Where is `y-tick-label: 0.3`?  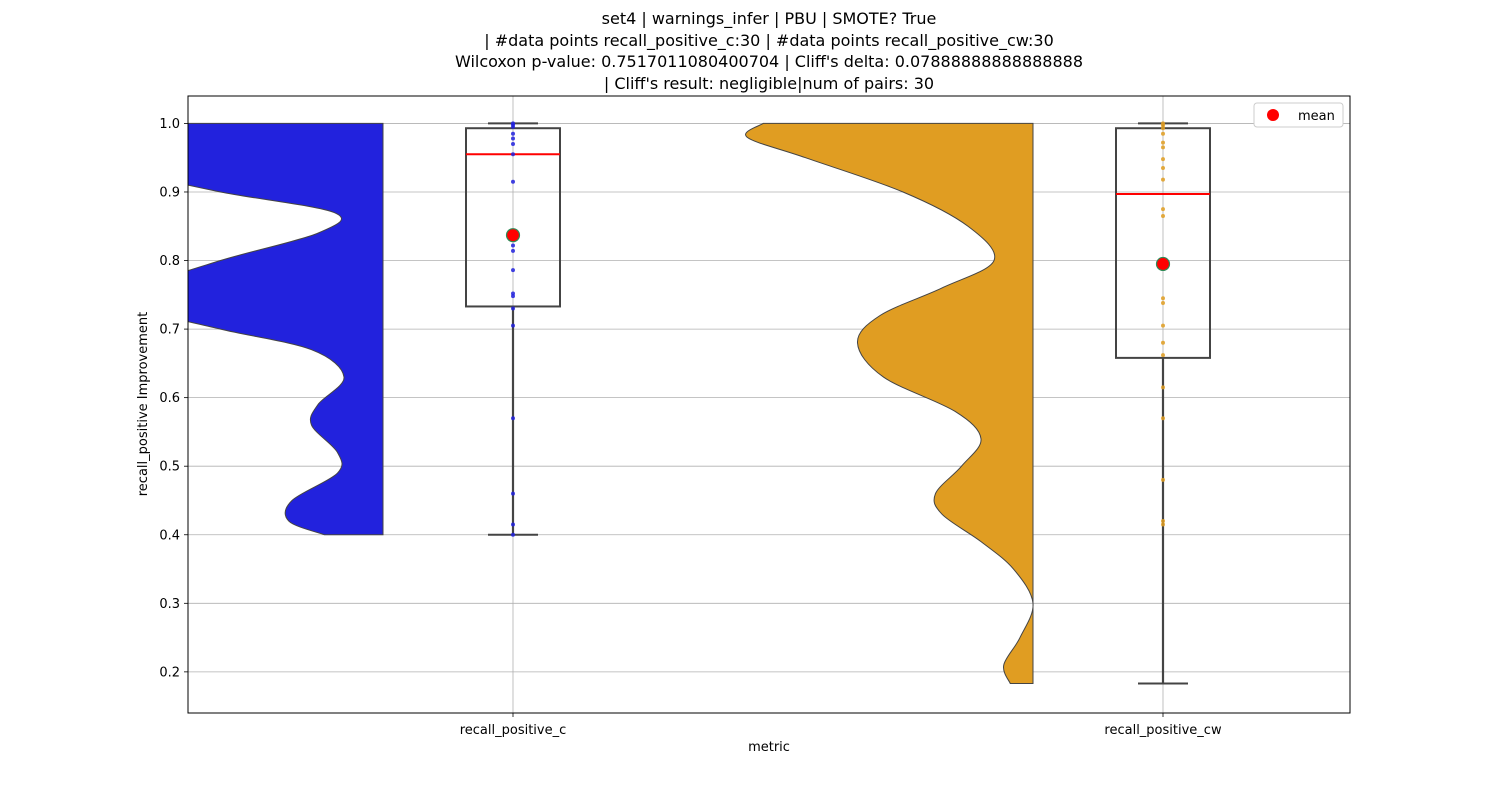
y-tick-label: 0.3 is located at coordinates (169, 604).